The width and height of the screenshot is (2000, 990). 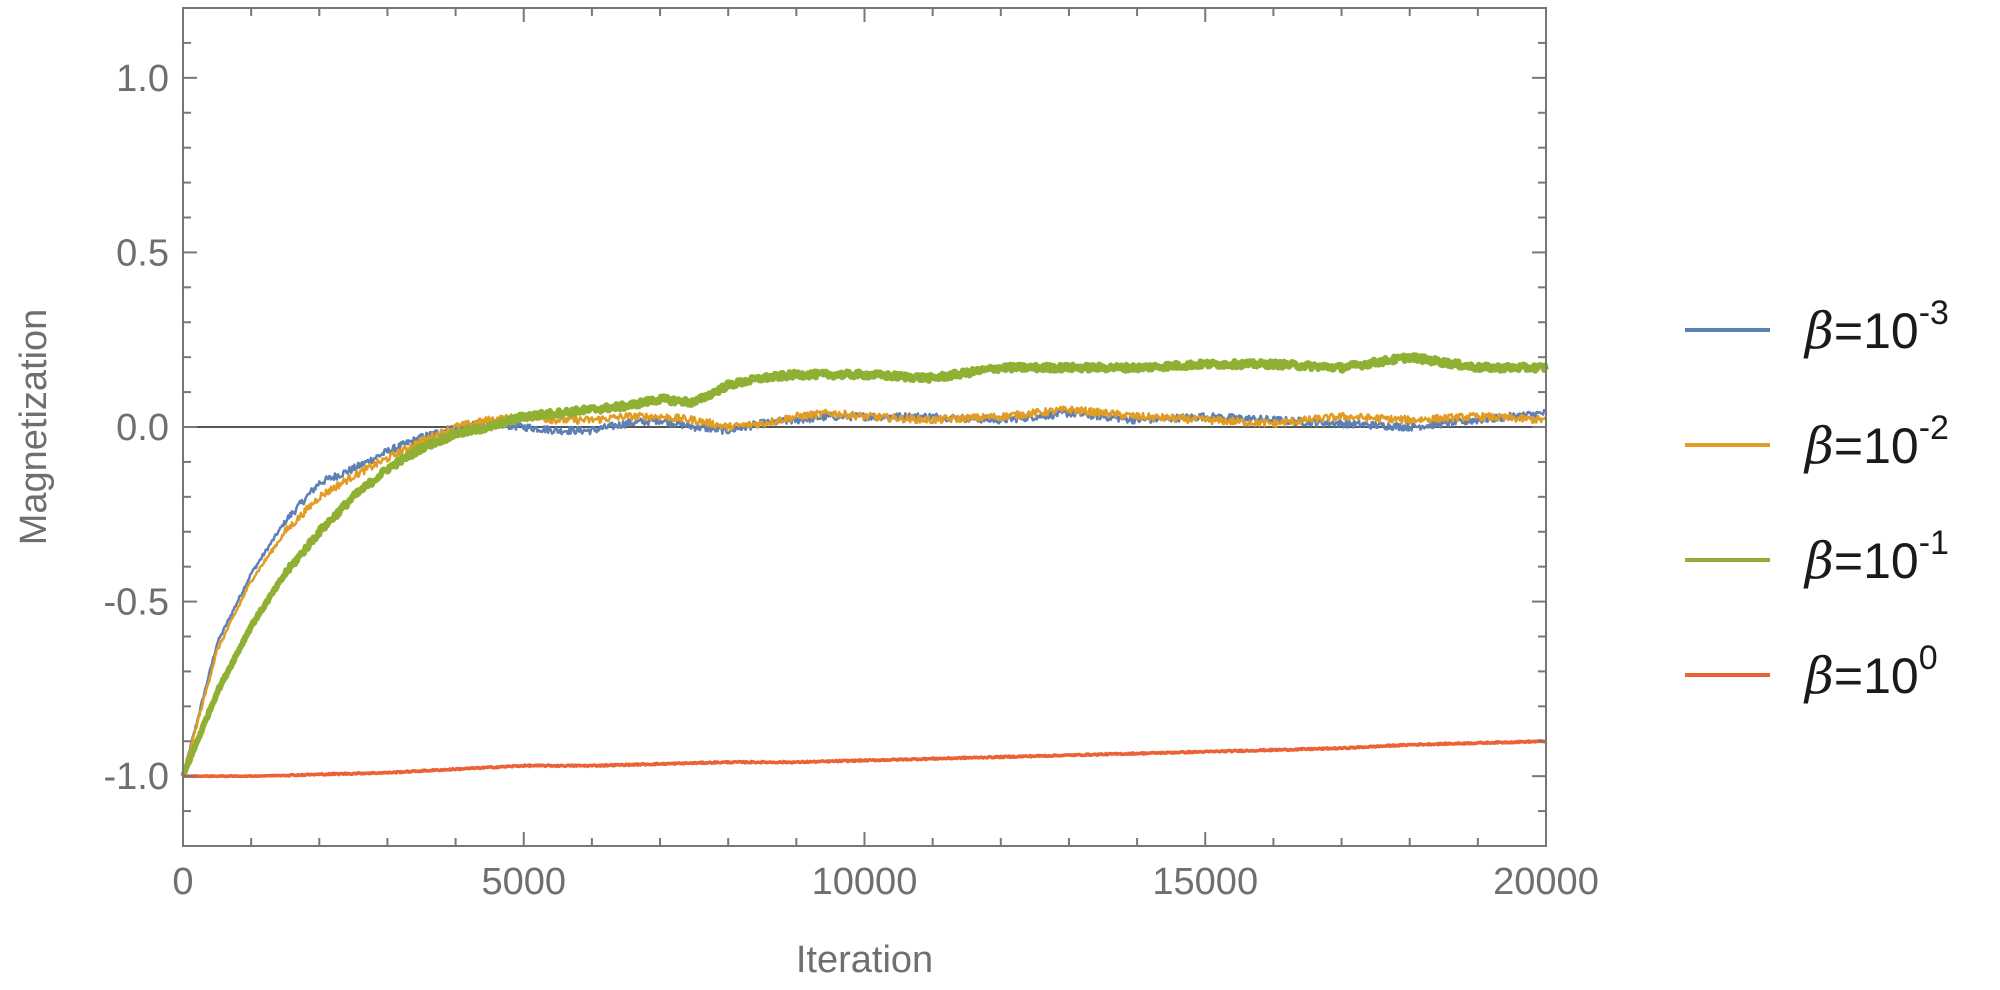 I want to click on x-tick-label: 10000, so click(x=865, y=882).